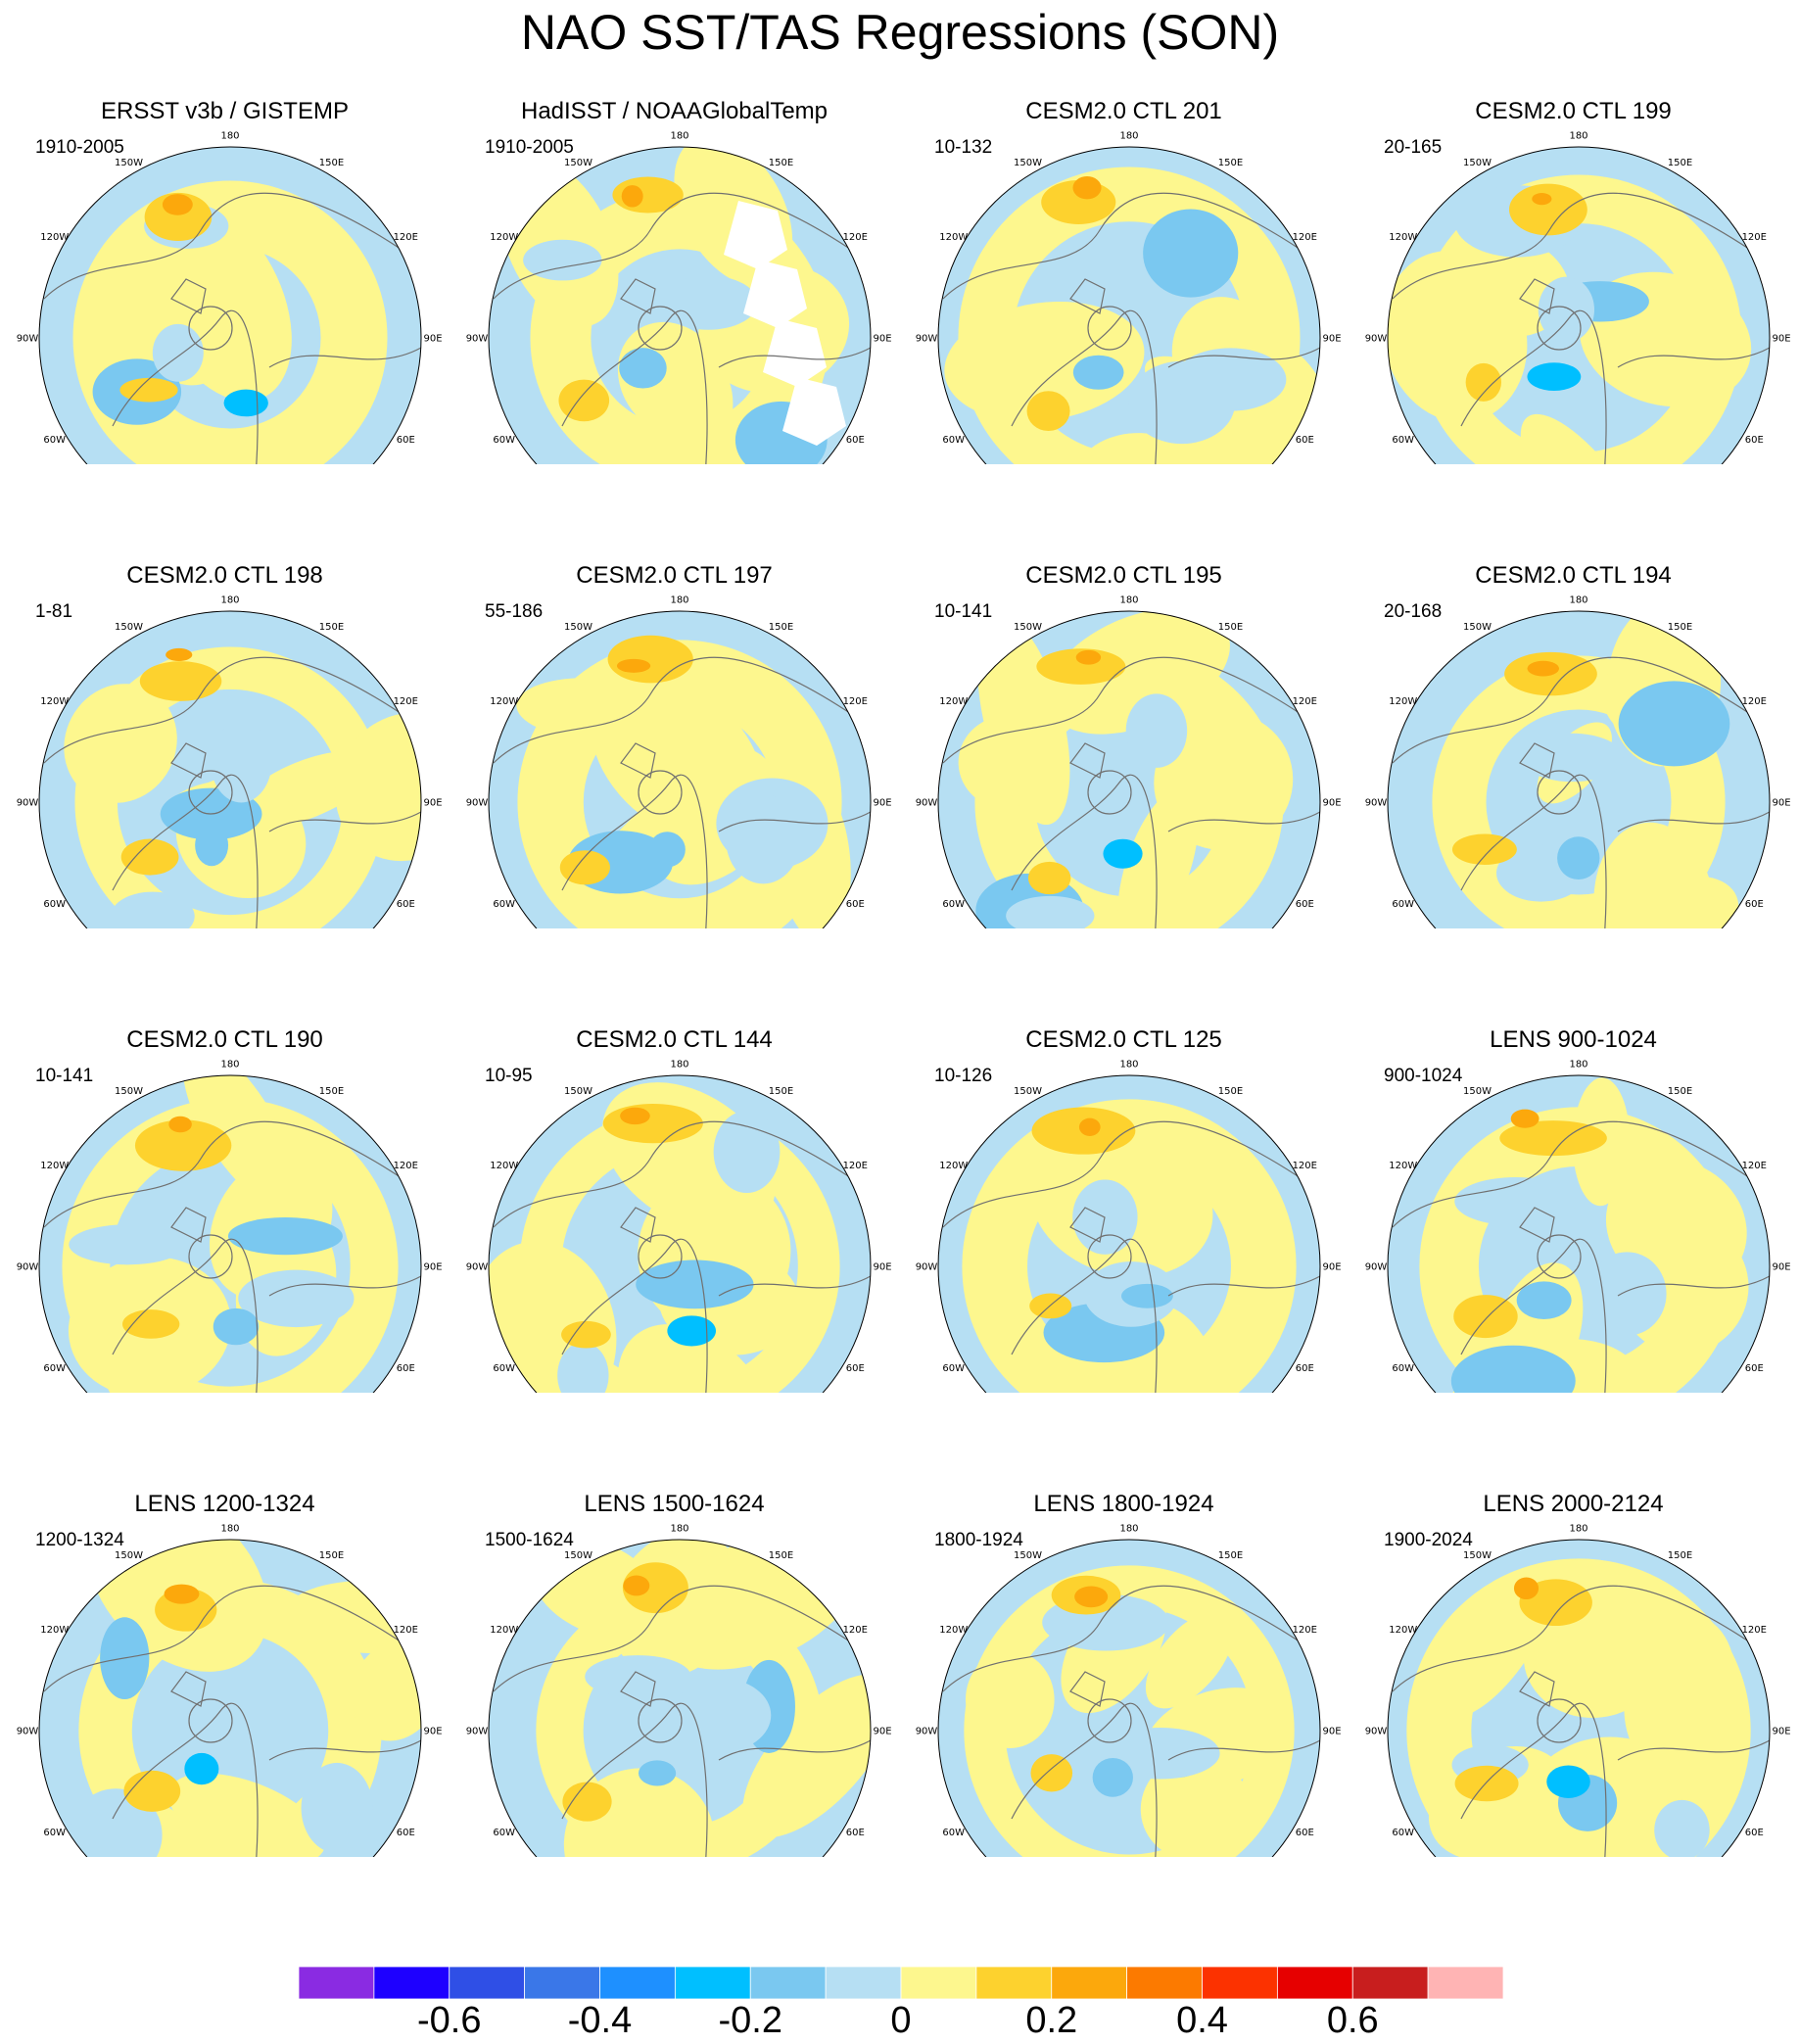  I want to click on panel-period: 1910-2005, so click(79, 147).